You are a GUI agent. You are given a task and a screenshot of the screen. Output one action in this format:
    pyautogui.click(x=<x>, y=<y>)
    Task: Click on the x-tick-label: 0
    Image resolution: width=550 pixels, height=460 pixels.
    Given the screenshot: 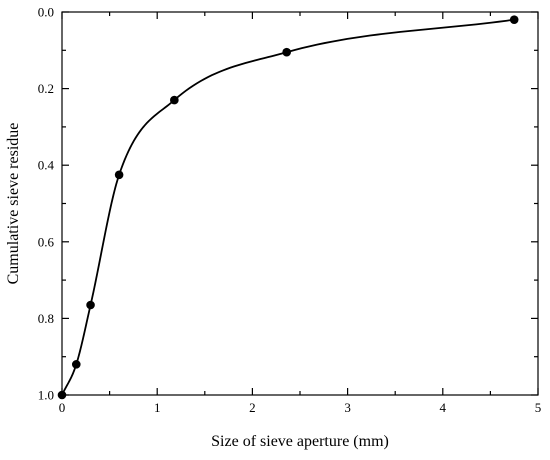 What is the action you would take?
    pyautogui.click(x=62, y=407)
    